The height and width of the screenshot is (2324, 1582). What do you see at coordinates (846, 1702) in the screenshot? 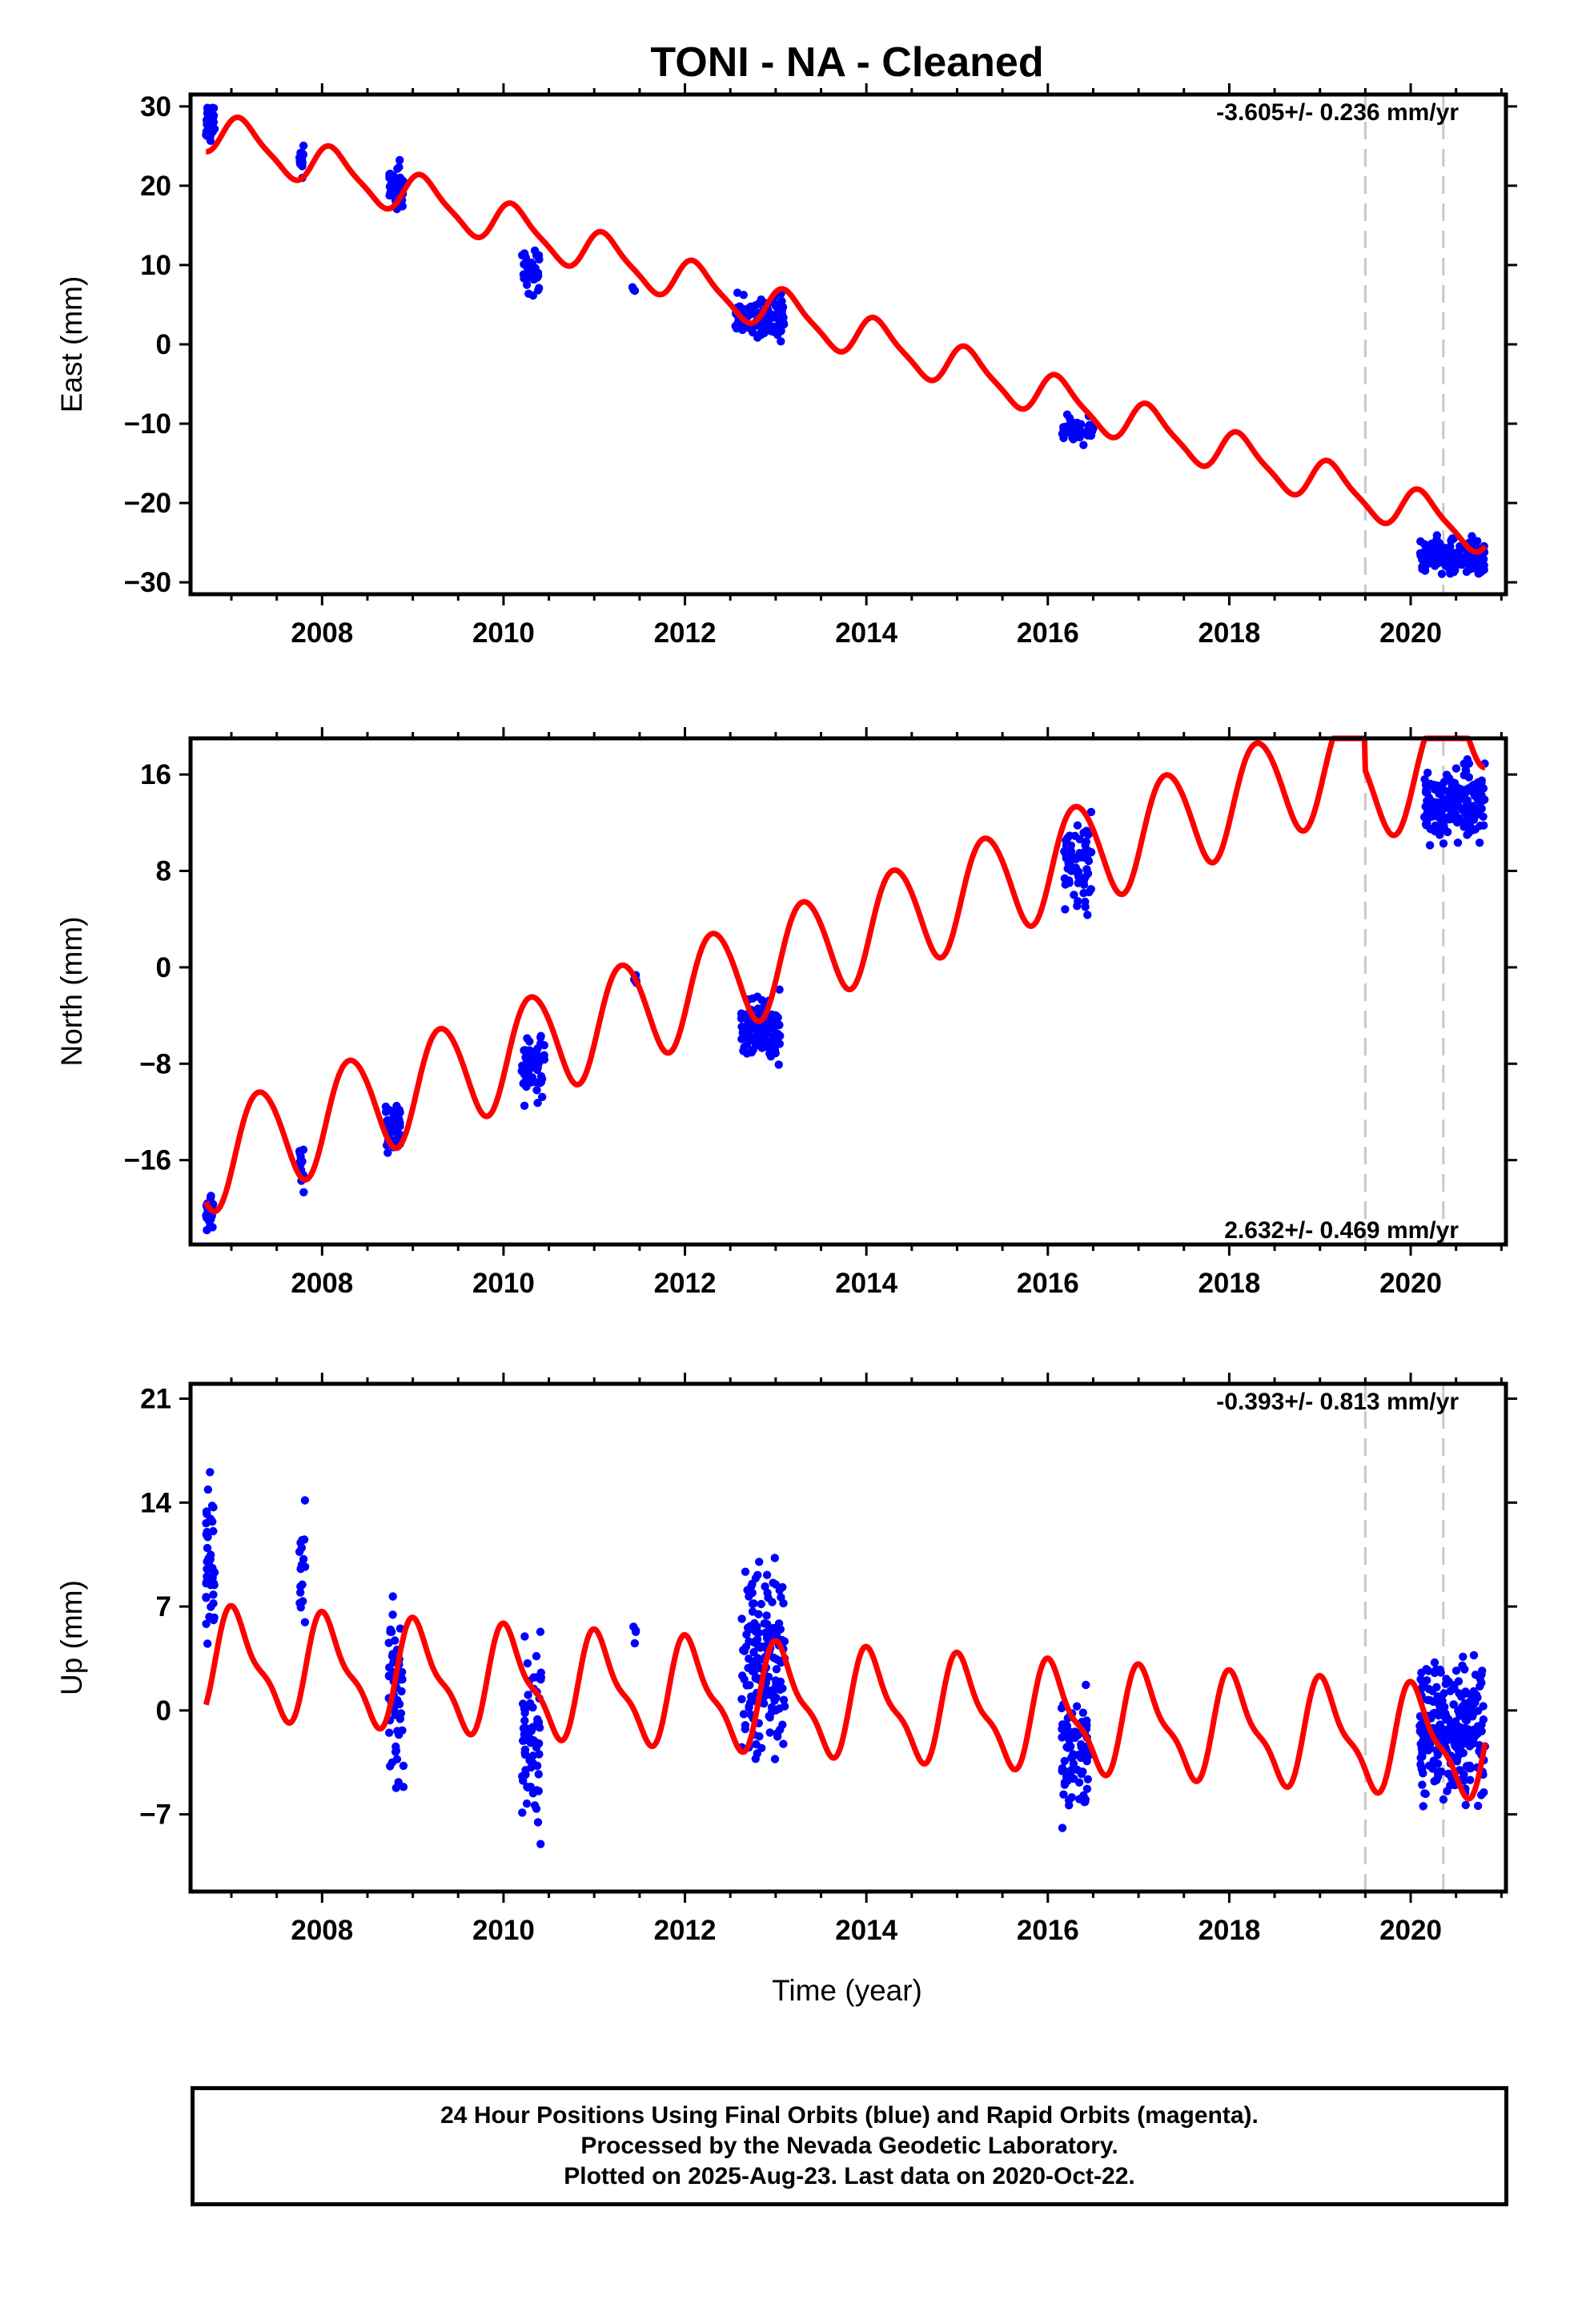
I see `model-curve` at bounding box center [846, 1702].